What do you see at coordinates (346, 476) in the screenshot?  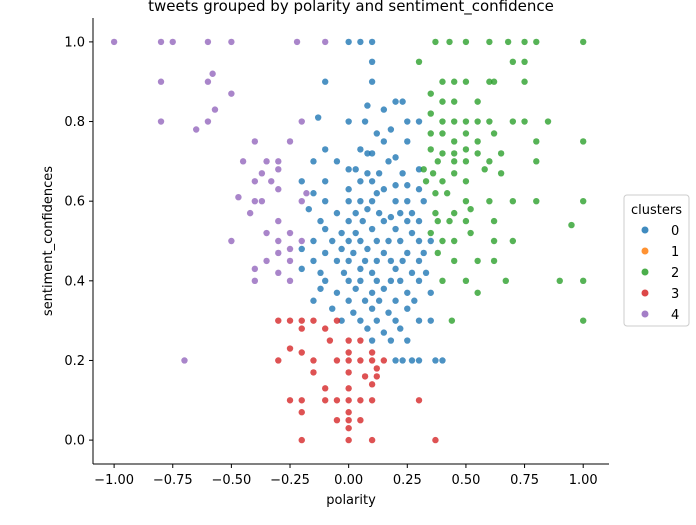 I see `x-ticks: −1.00 −0.75 −0.50 −0.25 0.00 0.25 0.50 0.75 1.00` at bounding box center [346, 476].